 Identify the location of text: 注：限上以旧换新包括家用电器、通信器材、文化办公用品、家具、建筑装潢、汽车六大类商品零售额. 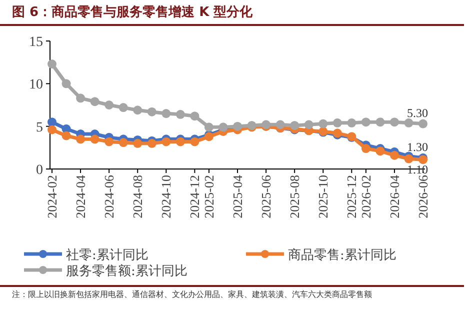
(192, 295).